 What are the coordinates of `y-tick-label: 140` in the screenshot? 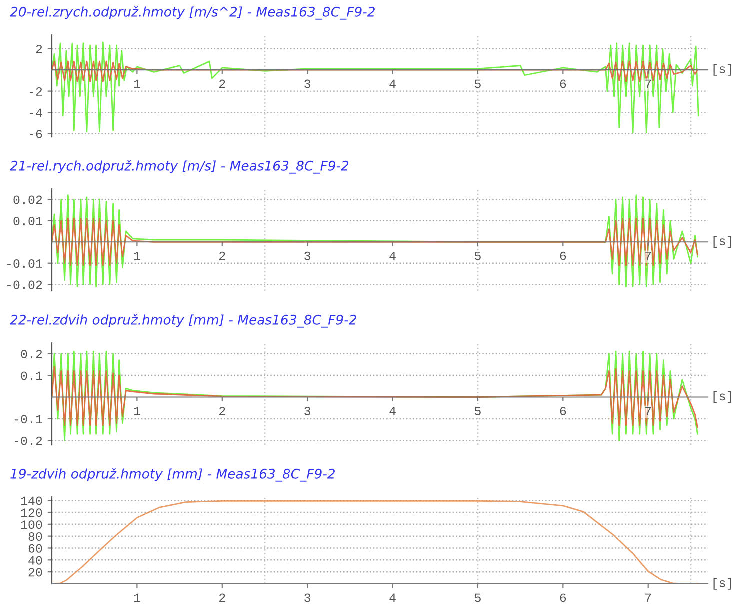 It's located at (31, 501).